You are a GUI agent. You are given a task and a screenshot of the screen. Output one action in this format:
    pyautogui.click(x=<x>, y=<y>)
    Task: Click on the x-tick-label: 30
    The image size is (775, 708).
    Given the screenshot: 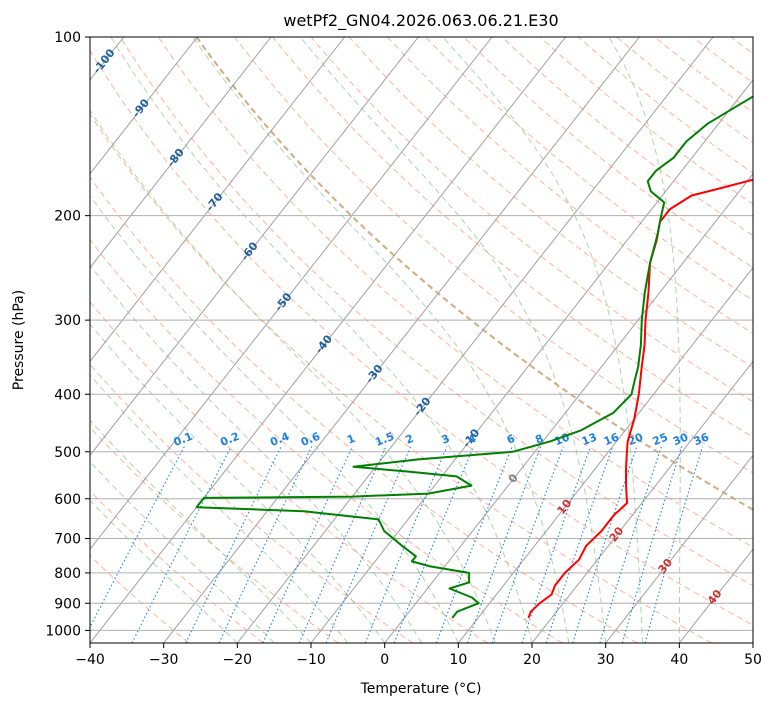 What is the action you would take?
    pyautogui.click(x=606, y=660)
    